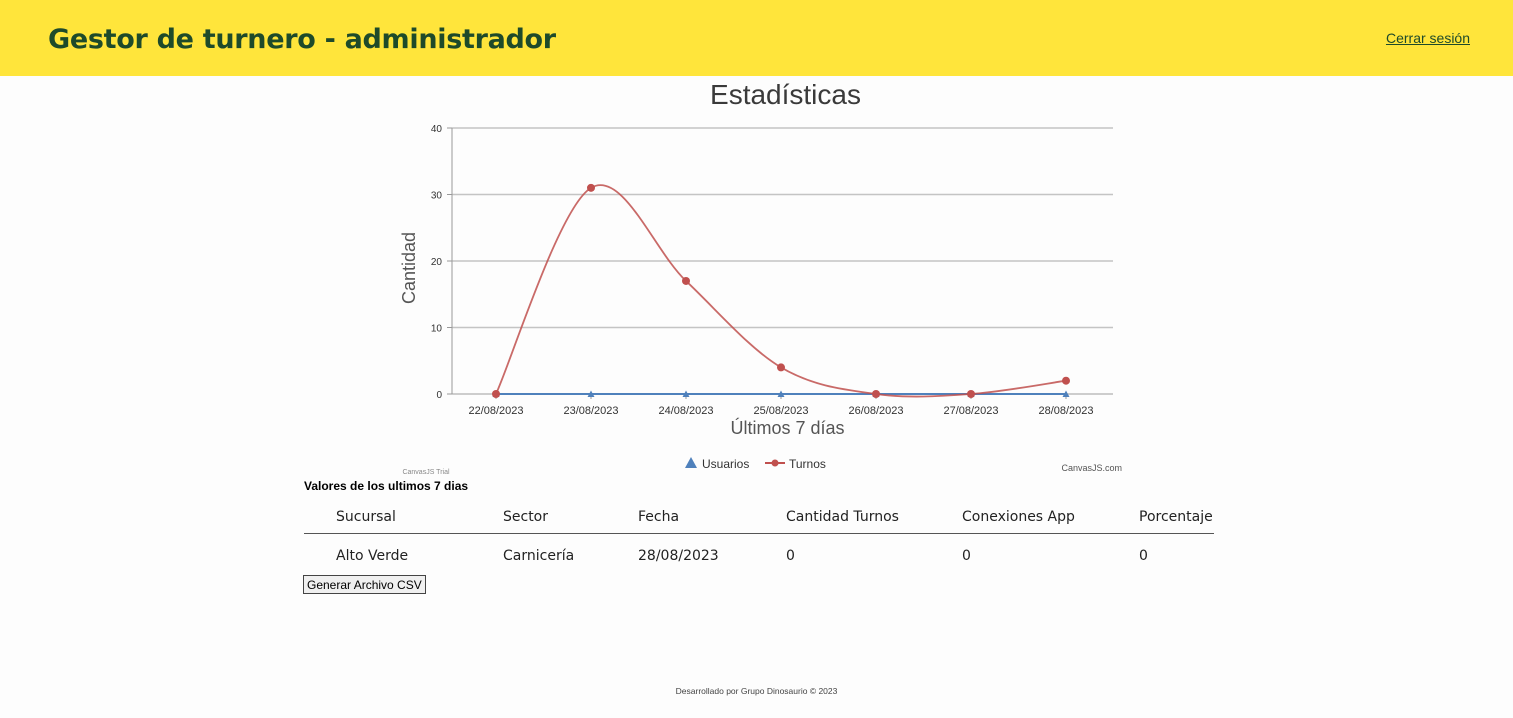 The width and height of the screenshot is (1513, 718). I want to click on legend-label-usuarios: Usuarios, so click(725, 464).